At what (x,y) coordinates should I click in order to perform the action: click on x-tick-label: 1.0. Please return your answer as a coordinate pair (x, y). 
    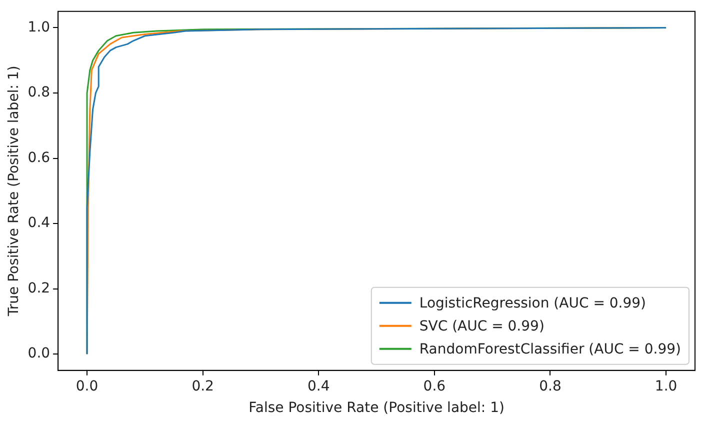
    Looking at the image, I should click on (666, 386).